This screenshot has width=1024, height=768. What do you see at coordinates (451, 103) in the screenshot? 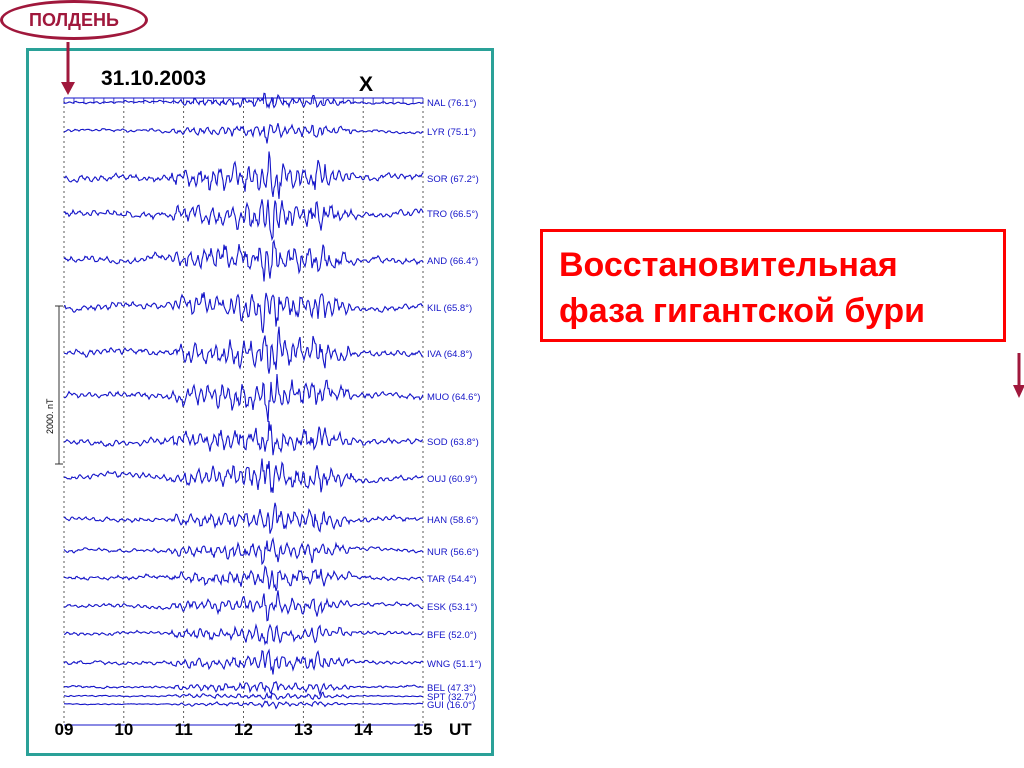
I see `station-label: NAL (76.1°)` at bounding box center [451, 103].